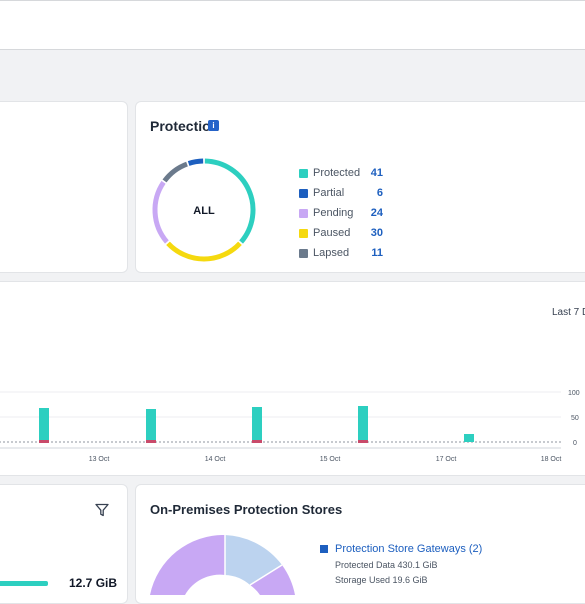 This screenshot has width=585, height=604. I want to click on legend-swatch-gateways, so click(324, 549).